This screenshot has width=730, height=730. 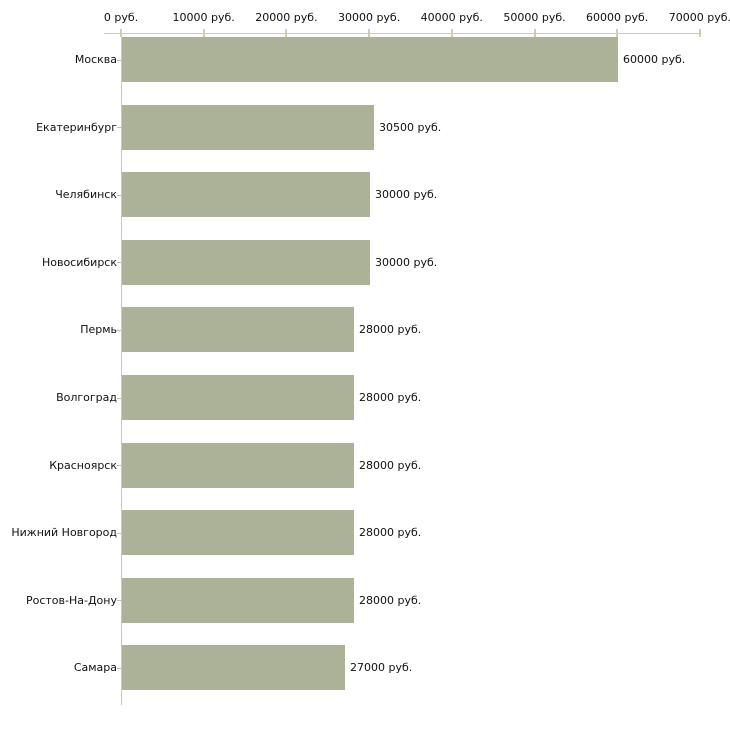 I want to click on category-label: Пермь, so click(x=98, y=330).